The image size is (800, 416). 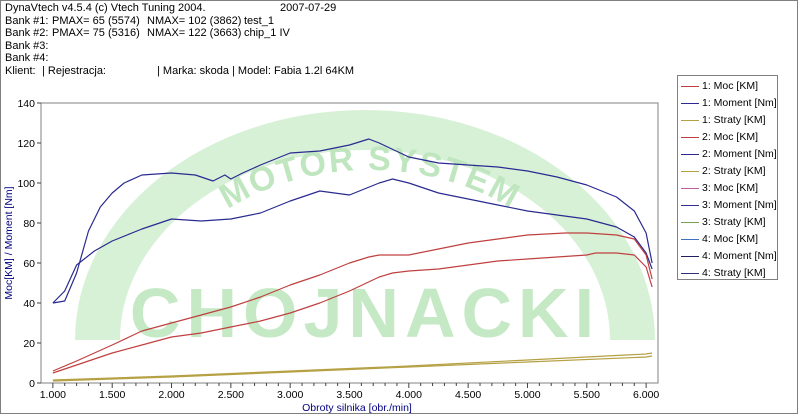 I want to click on y-tick-label: 0, so click(x=32, y=384).